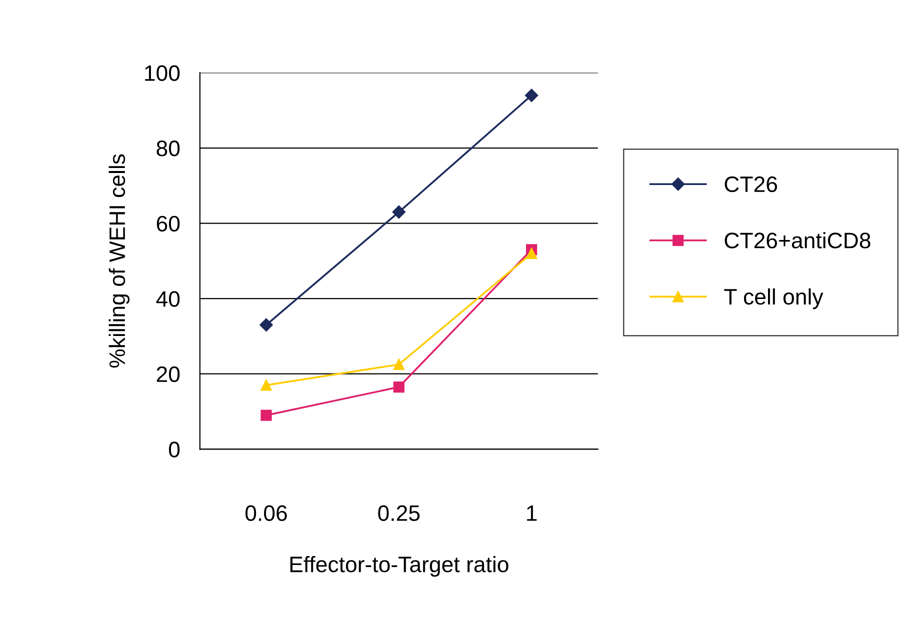  Describe the element at coordinates (168, 374) in the screenshot. I see `y-tick-label: 20` at that location.